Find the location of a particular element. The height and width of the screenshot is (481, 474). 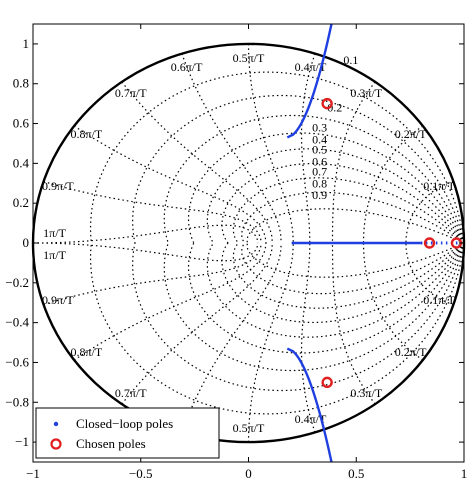

frequency-label-lower: 0.5π/T is located at coordinates (249, 428).